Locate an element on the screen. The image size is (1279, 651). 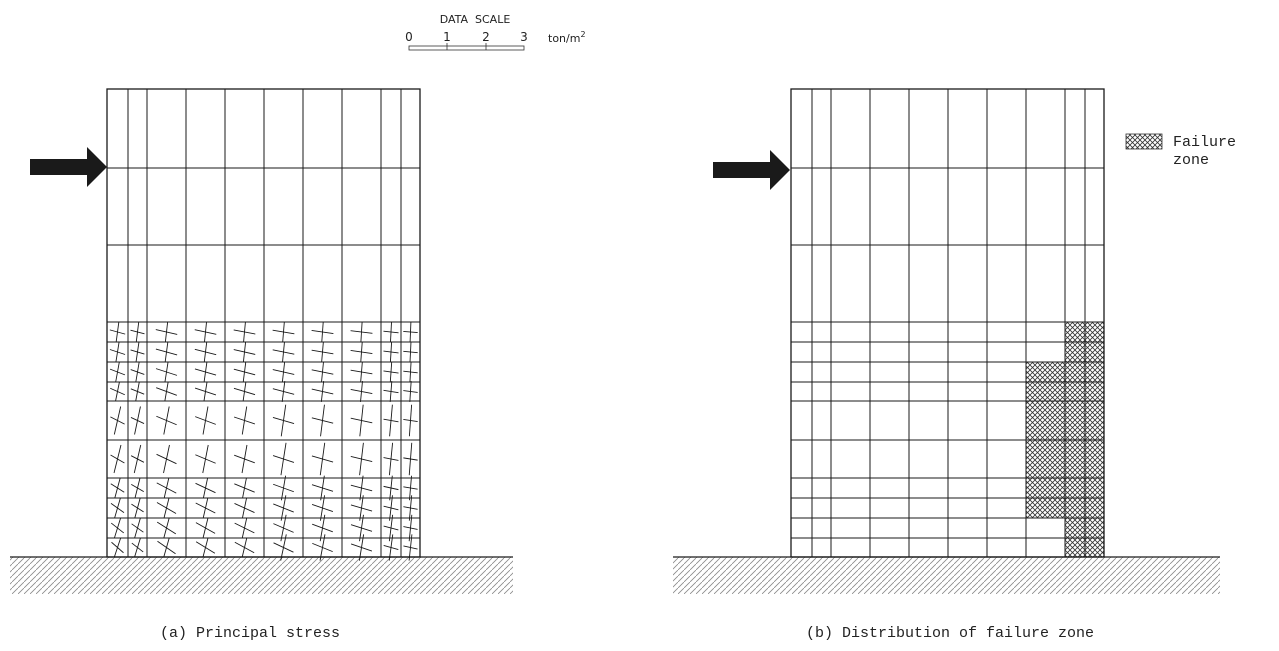
failure-zone-legend: Failure zone is located at coordinates (1180, 151).